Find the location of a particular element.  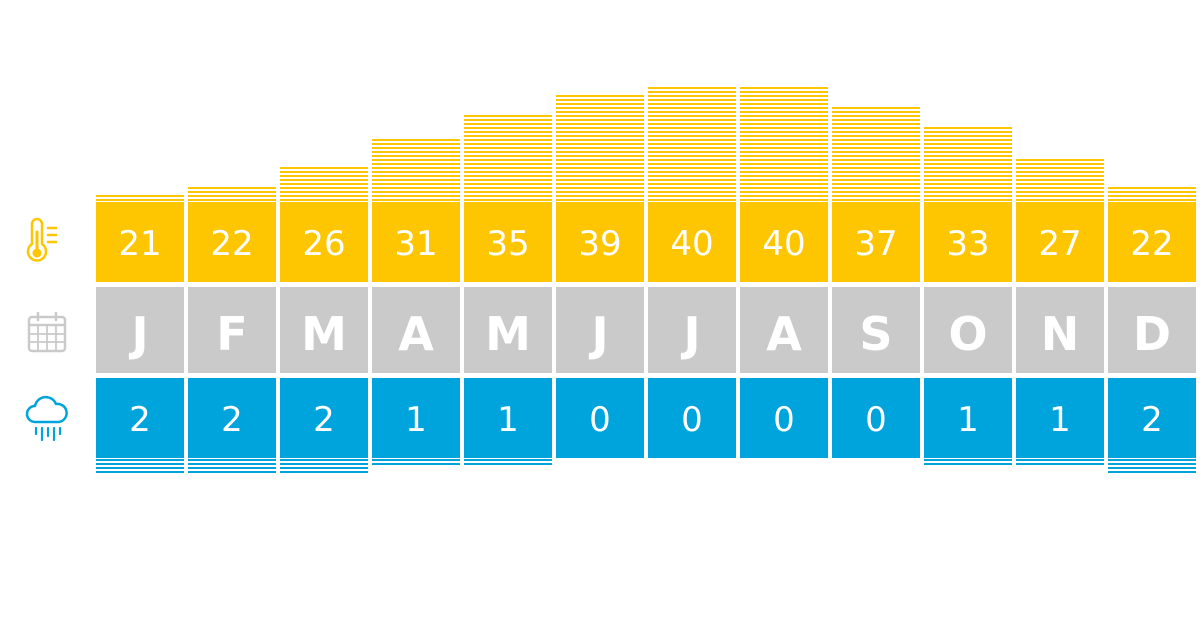

month-label: S is located at coordinates (875, 334).